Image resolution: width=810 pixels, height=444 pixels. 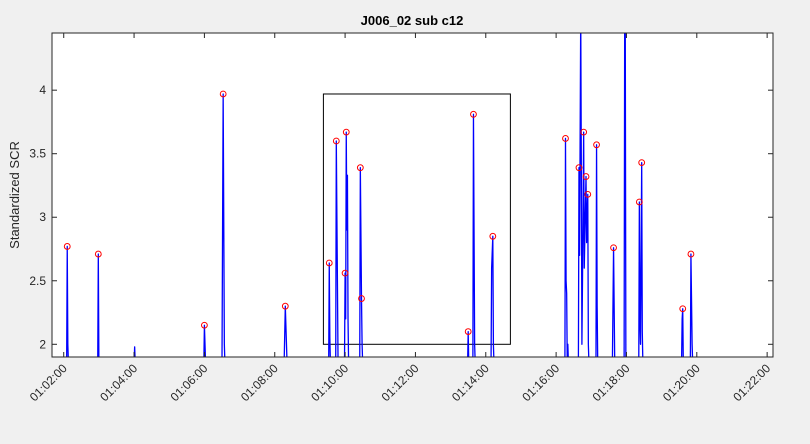 What do you see at coordinates (412, 20) in the screenshot?
I see `chart-title: J006_02 sub c12` at bounding box center [412, 20].